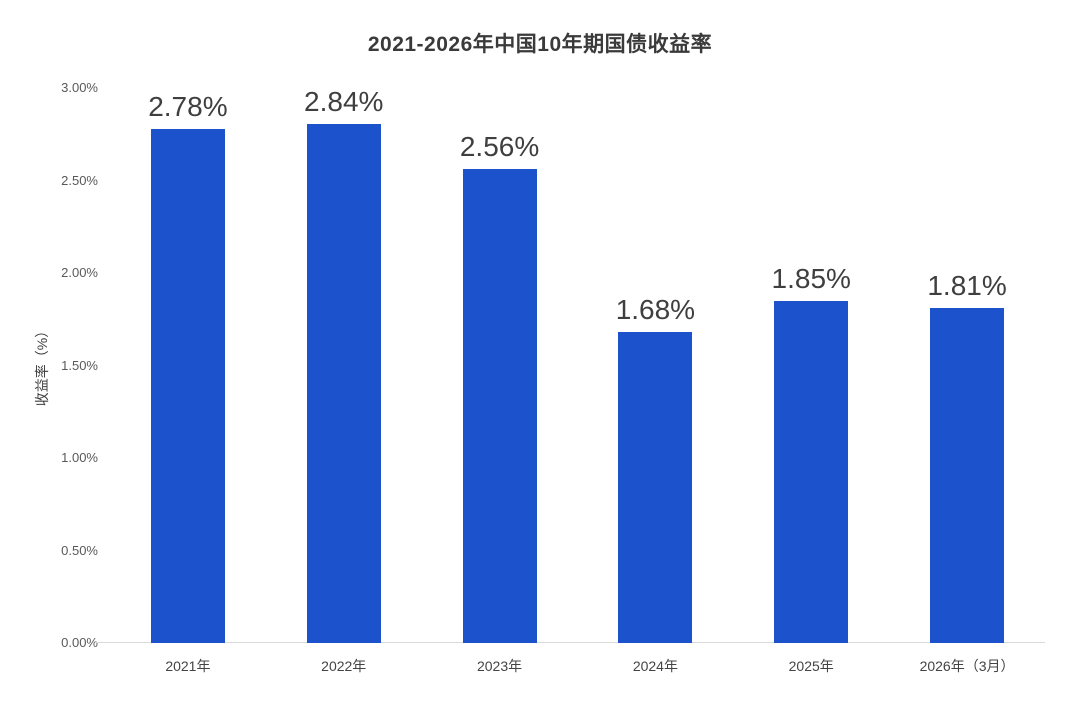  Describe the element at coordinates (655, 310) in the screenshot. I see `bar-value-label: 1.68%` at that location.